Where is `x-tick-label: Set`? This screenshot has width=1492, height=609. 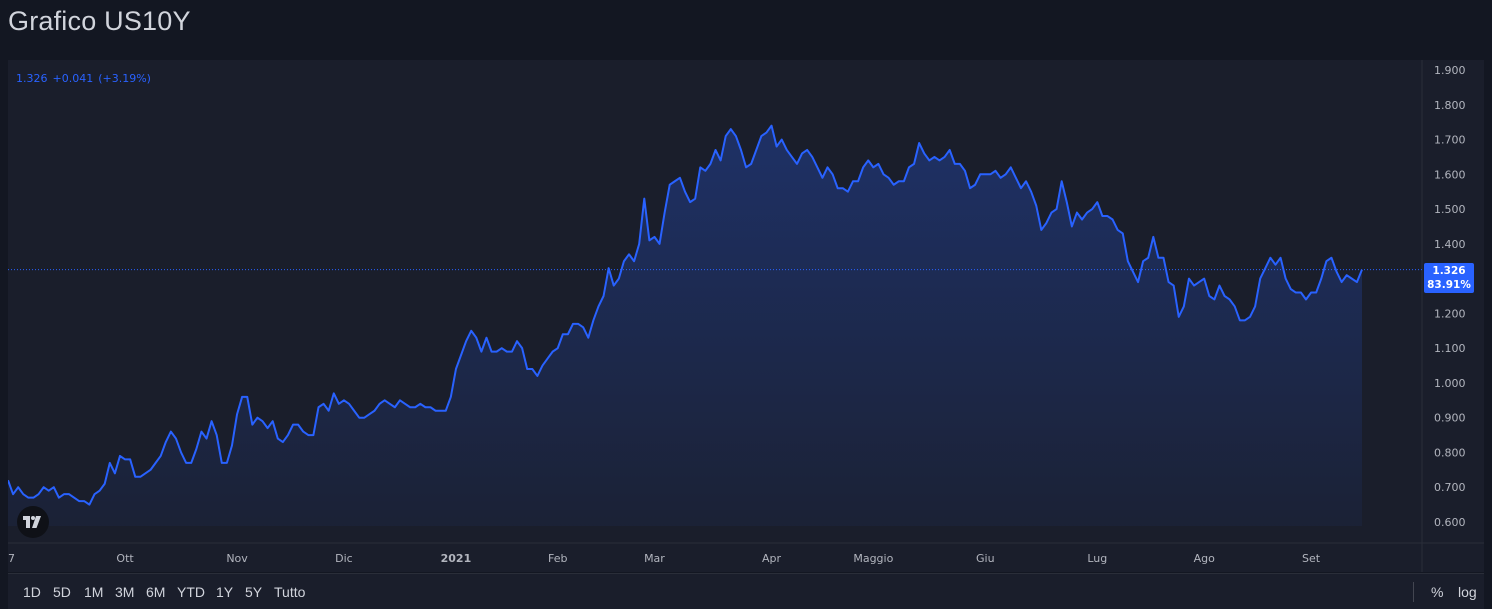 x-tick-label: Set is located at coordinates (1311, 558).